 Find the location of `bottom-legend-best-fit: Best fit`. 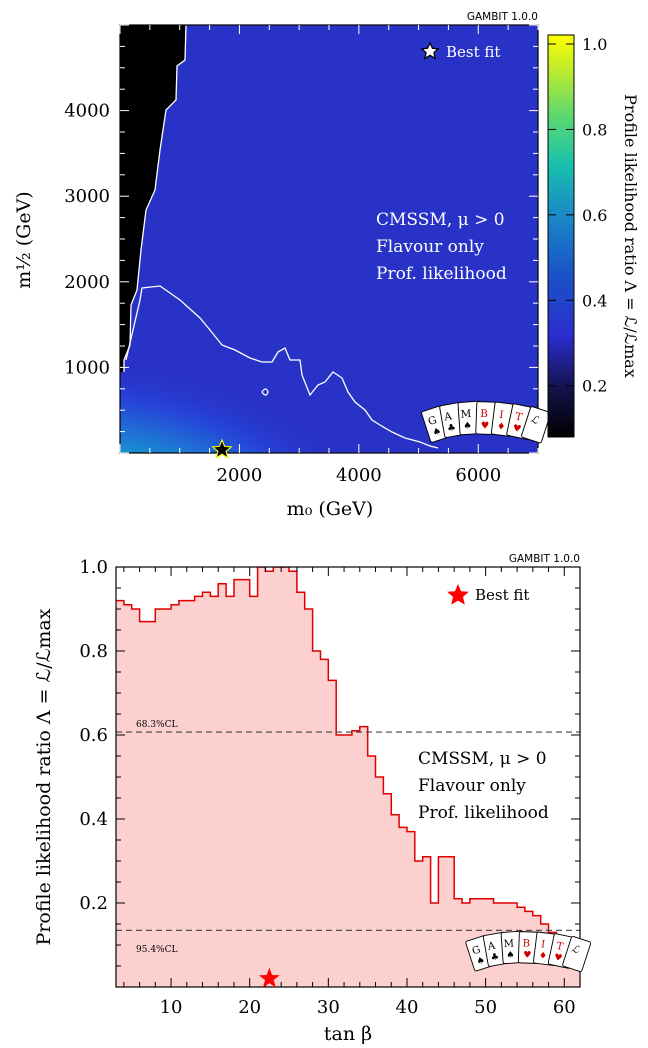

bottom-legend-best-fit: Best fit is located at coordinates (502, 595).